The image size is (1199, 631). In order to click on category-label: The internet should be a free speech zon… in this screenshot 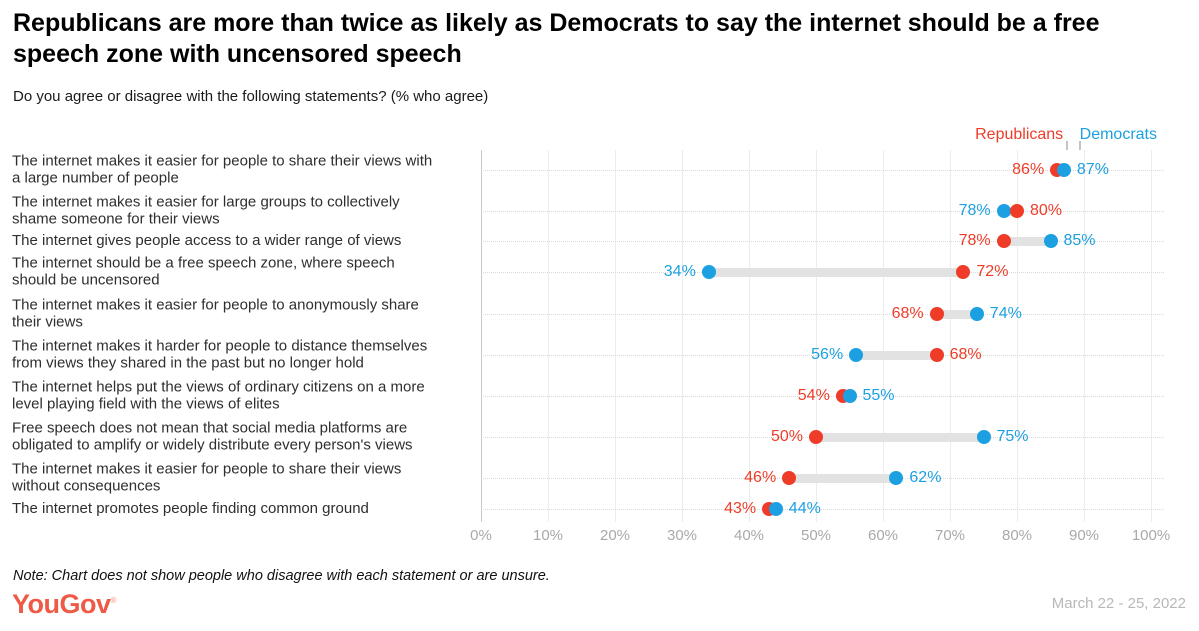, I will do `click(203, 271)`.